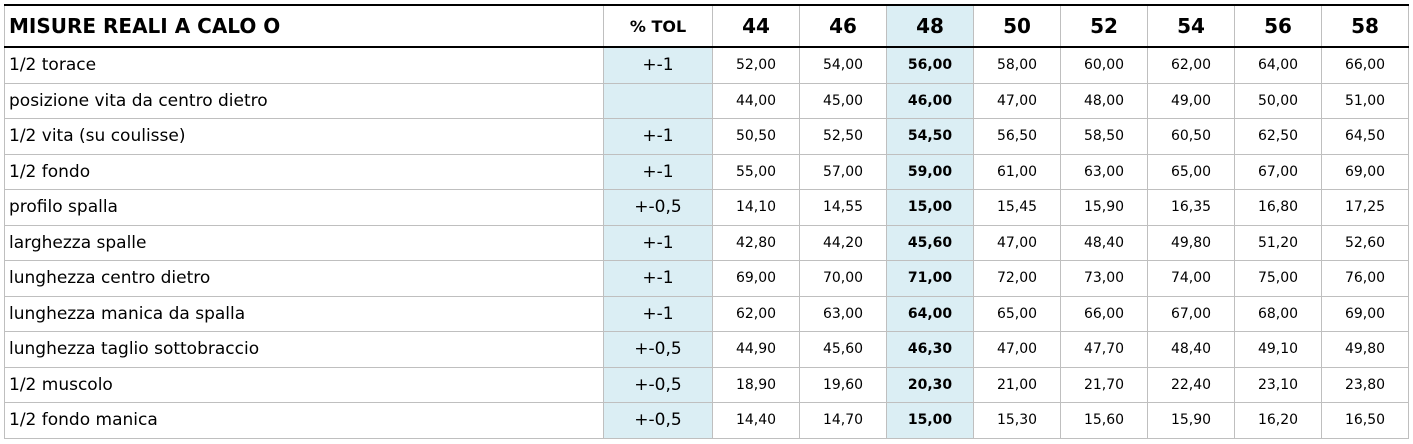 Image resolution: width=1413 pixels, height=444 pixels. What do you see at coordinates (304, 313) in the screenshot?
I see `measure-label: lunghezza manica da spalla` at bounding box center [304, 313].